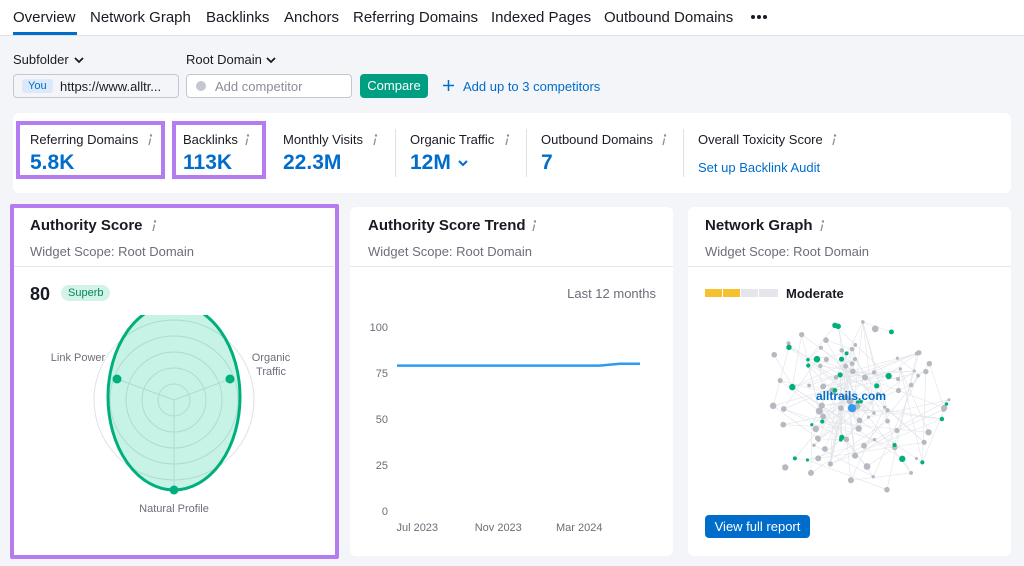 Image resolution: width=1024 pixels, height=566 pixels. I want to click on metric-label: Backlinks, so click(210, 139).